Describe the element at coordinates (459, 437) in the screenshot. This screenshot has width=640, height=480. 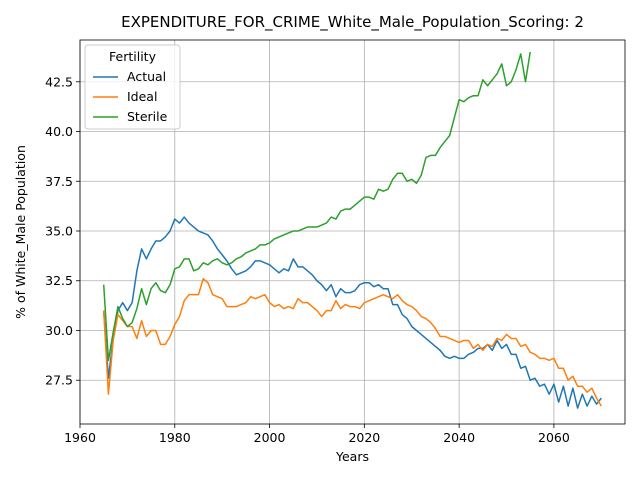
I see `x-tick-label: 2040` at that location.